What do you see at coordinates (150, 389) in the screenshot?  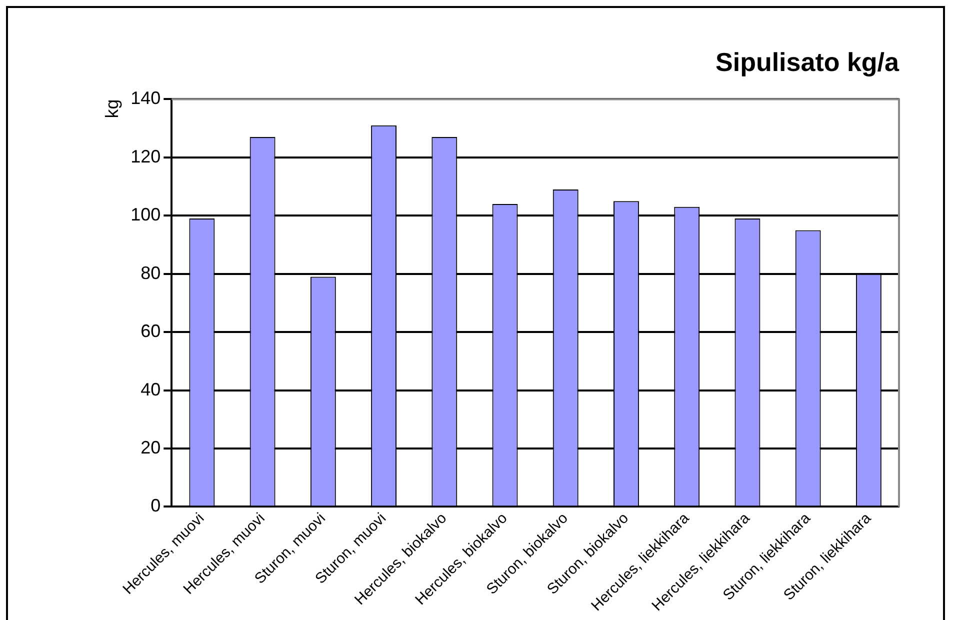 I see `y-tick-label: 40` at bounding box center [150, 389].